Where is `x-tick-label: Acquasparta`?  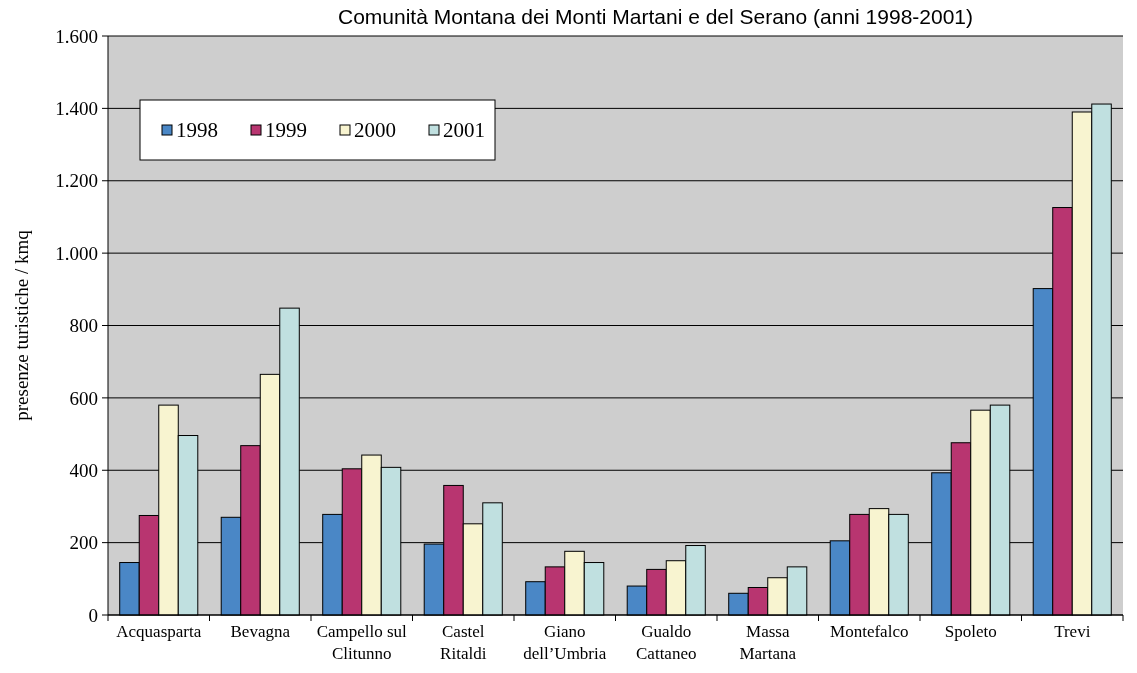 x-tick-label: Acquasparta is located at coordinates (159, 631).